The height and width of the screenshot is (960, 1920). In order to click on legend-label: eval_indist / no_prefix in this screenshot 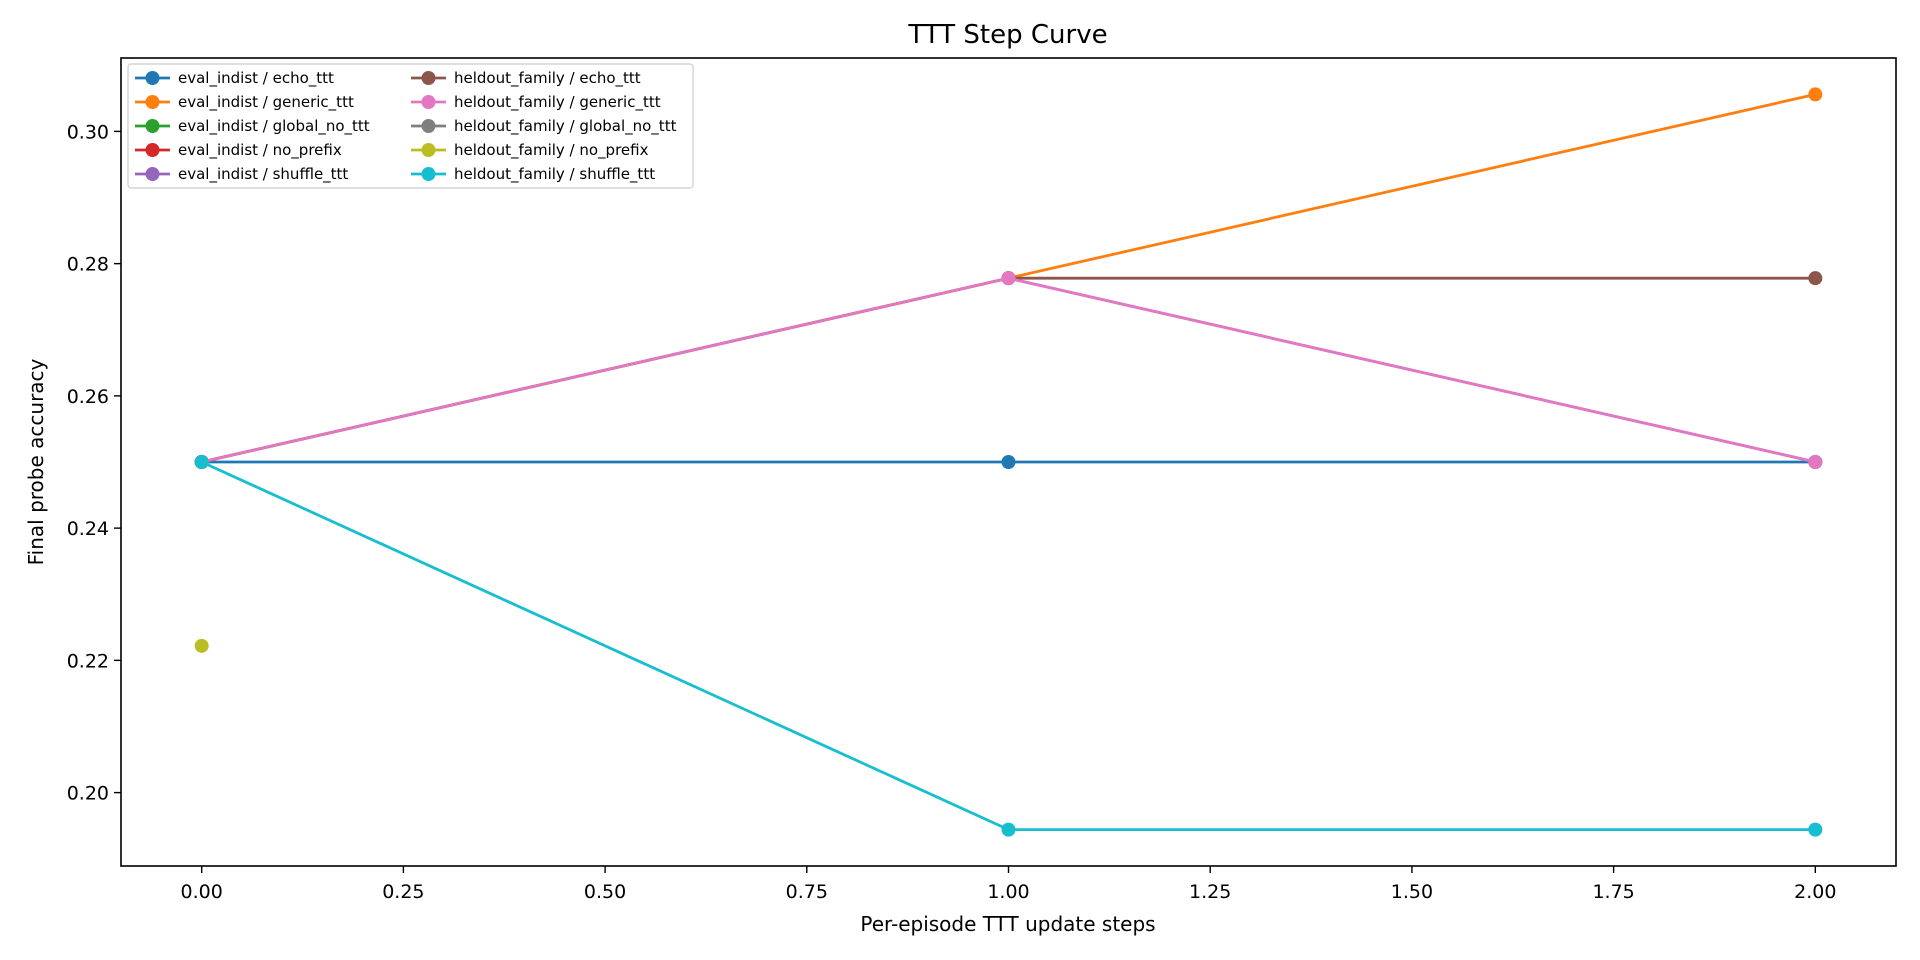, I will do `click(260, 150)`.